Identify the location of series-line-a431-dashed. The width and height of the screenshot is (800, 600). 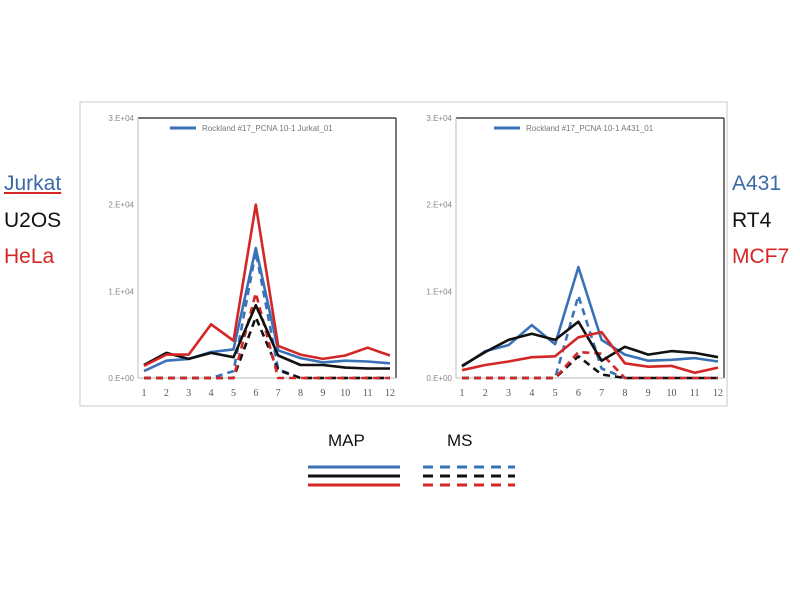
(590, 337).